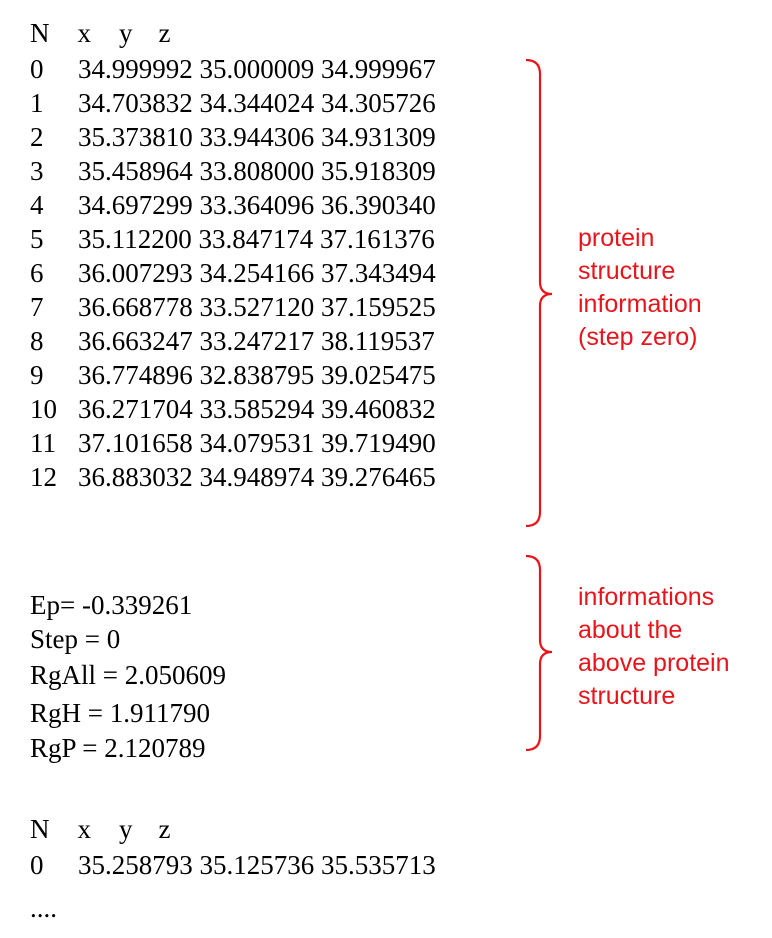 This screenshot has width=772, height=938. I want to click on row-coords: 35.458964 33.808000 35.918309, so click(257, 171).